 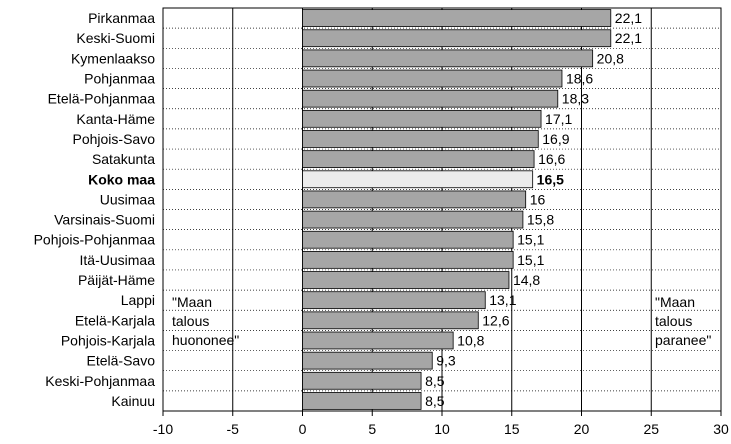 I want to click on category-label: Keski-Suomi, so click(x=115, y=38).